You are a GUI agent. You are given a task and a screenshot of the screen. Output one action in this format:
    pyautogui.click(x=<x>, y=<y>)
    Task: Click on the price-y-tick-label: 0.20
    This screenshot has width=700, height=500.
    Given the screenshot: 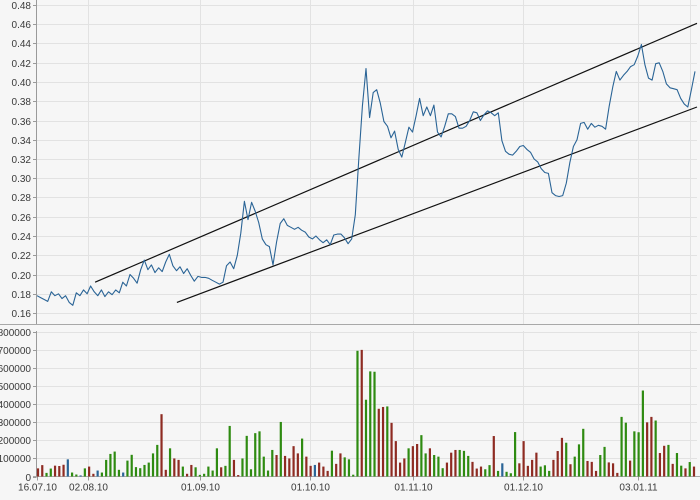 What is the action you would take?
    pyautogui.click(x=22, y=276)
    